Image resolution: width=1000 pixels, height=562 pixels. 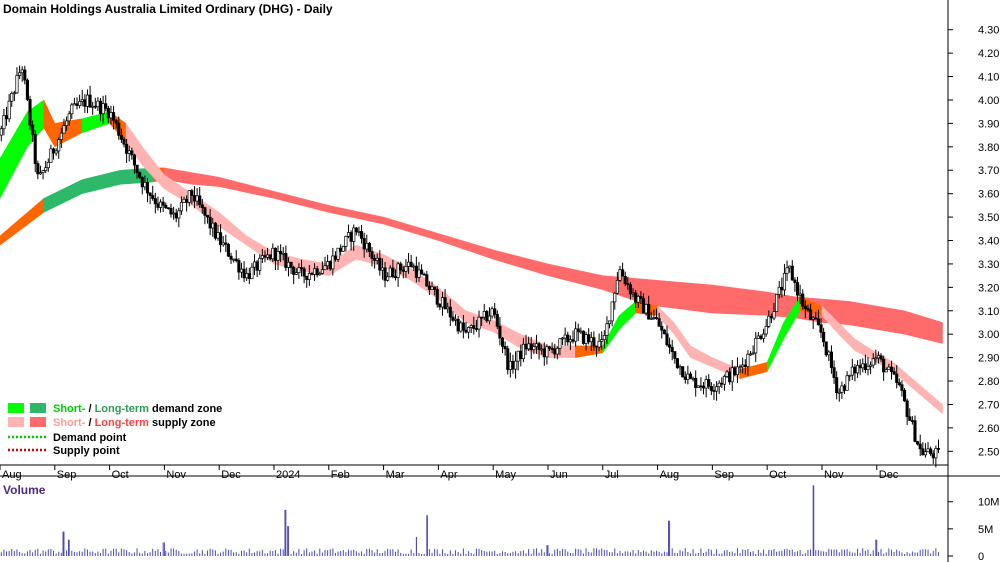 What do you see at coordinates (559, 475) in the screenshot?
I see `month-label: Jun` at bounding box center [559, 475].